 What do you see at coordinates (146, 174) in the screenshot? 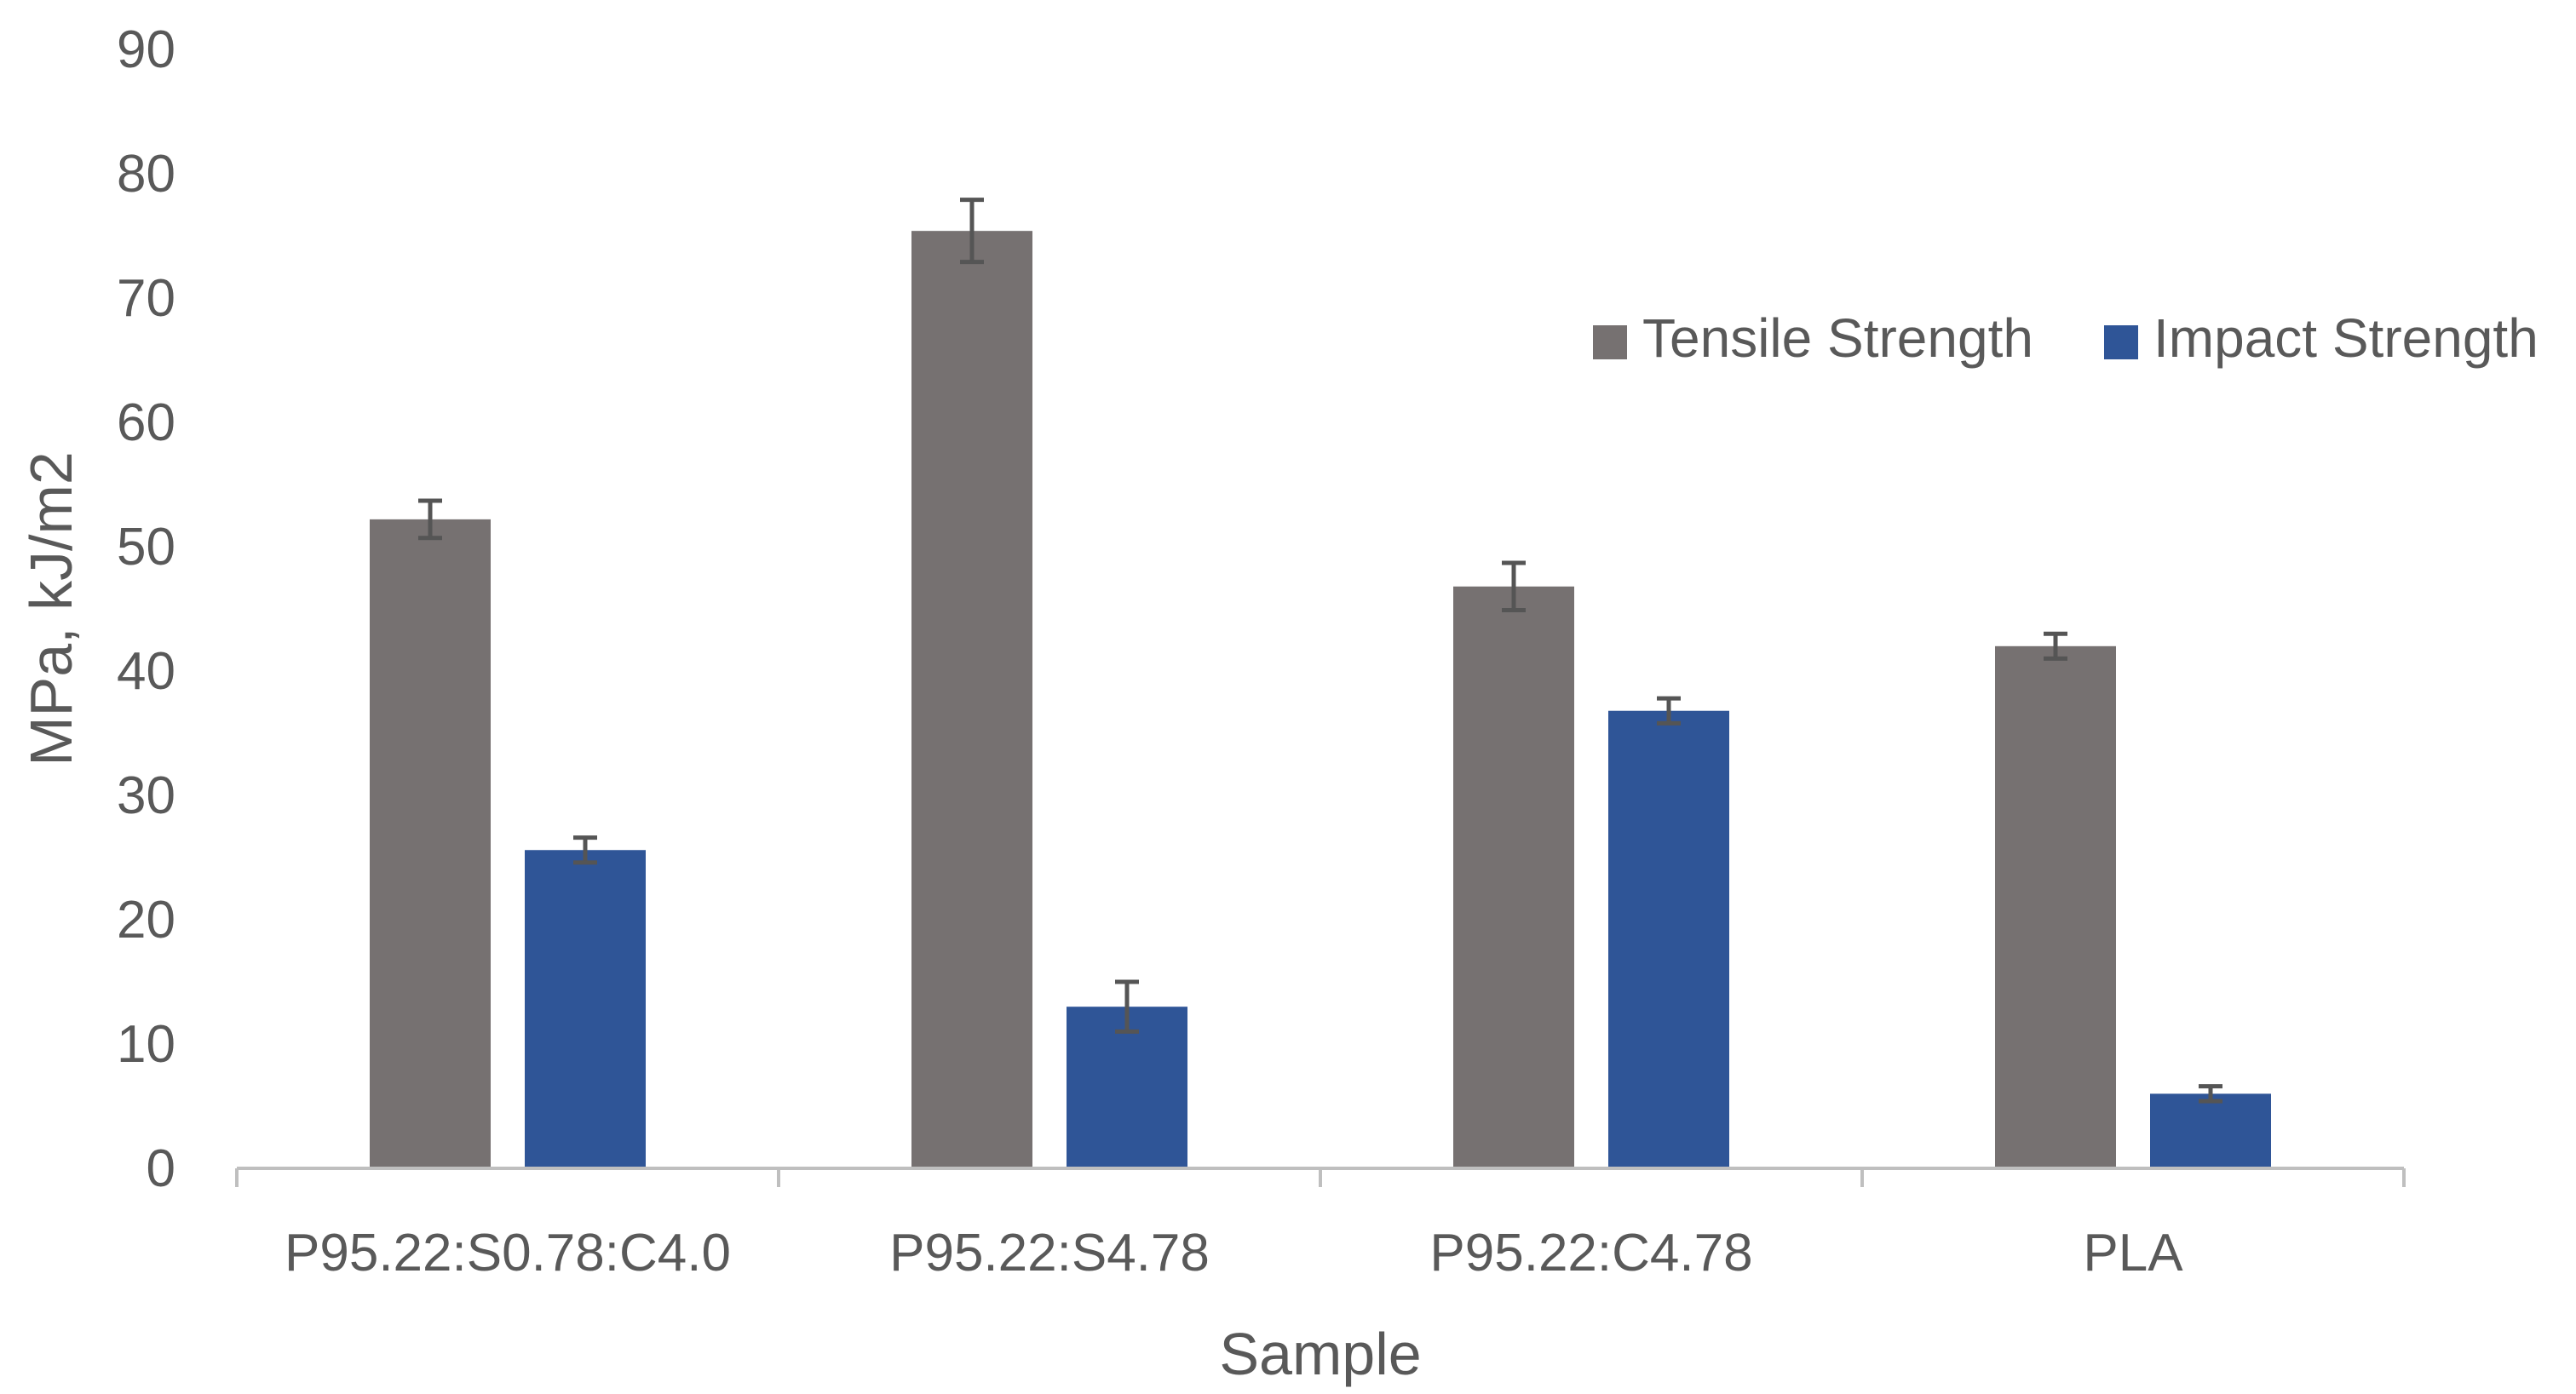
I see `y-tick-label: 80` at bounding box center [146, 174].